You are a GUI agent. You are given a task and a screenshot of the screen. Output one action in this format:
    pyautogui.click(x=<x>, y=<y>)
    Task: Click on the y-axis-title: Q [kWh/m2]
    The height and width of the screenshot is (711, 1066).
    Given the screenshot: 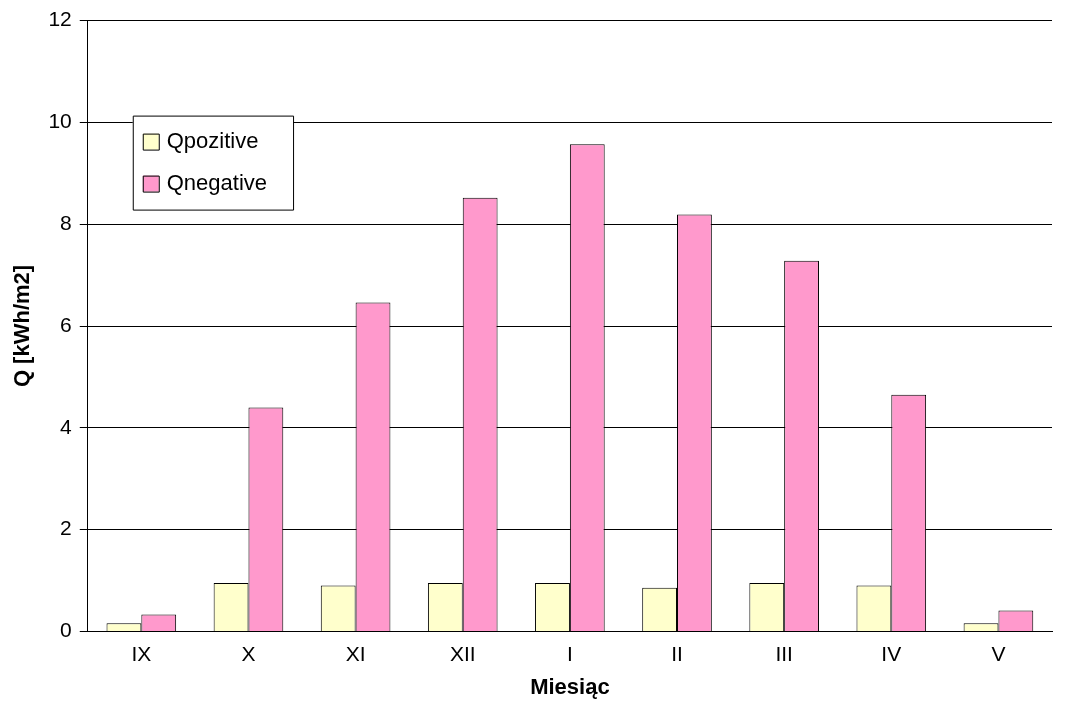 What is the action you would take?
    pyautogui.click(x=22, y=326)
    